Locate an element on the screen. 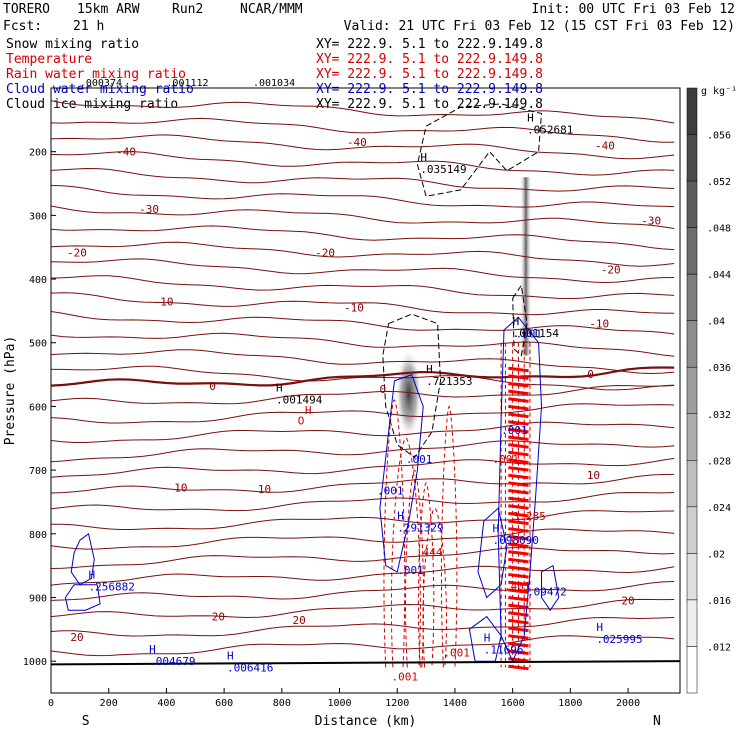 The height and width of the screenshot is (740, 740). freezing-level-contour is located at coordinates (363, 376).